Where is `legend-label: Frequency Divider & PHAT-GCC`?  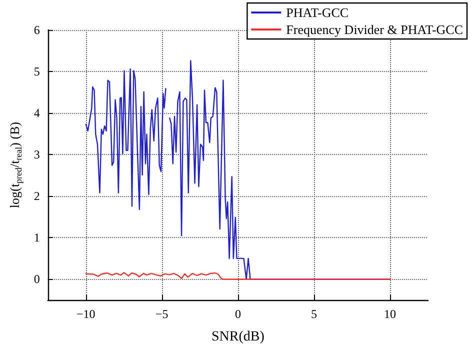 legend-label: Frequency Divider & PHAT-GCC is located at coordinates (375, 29).